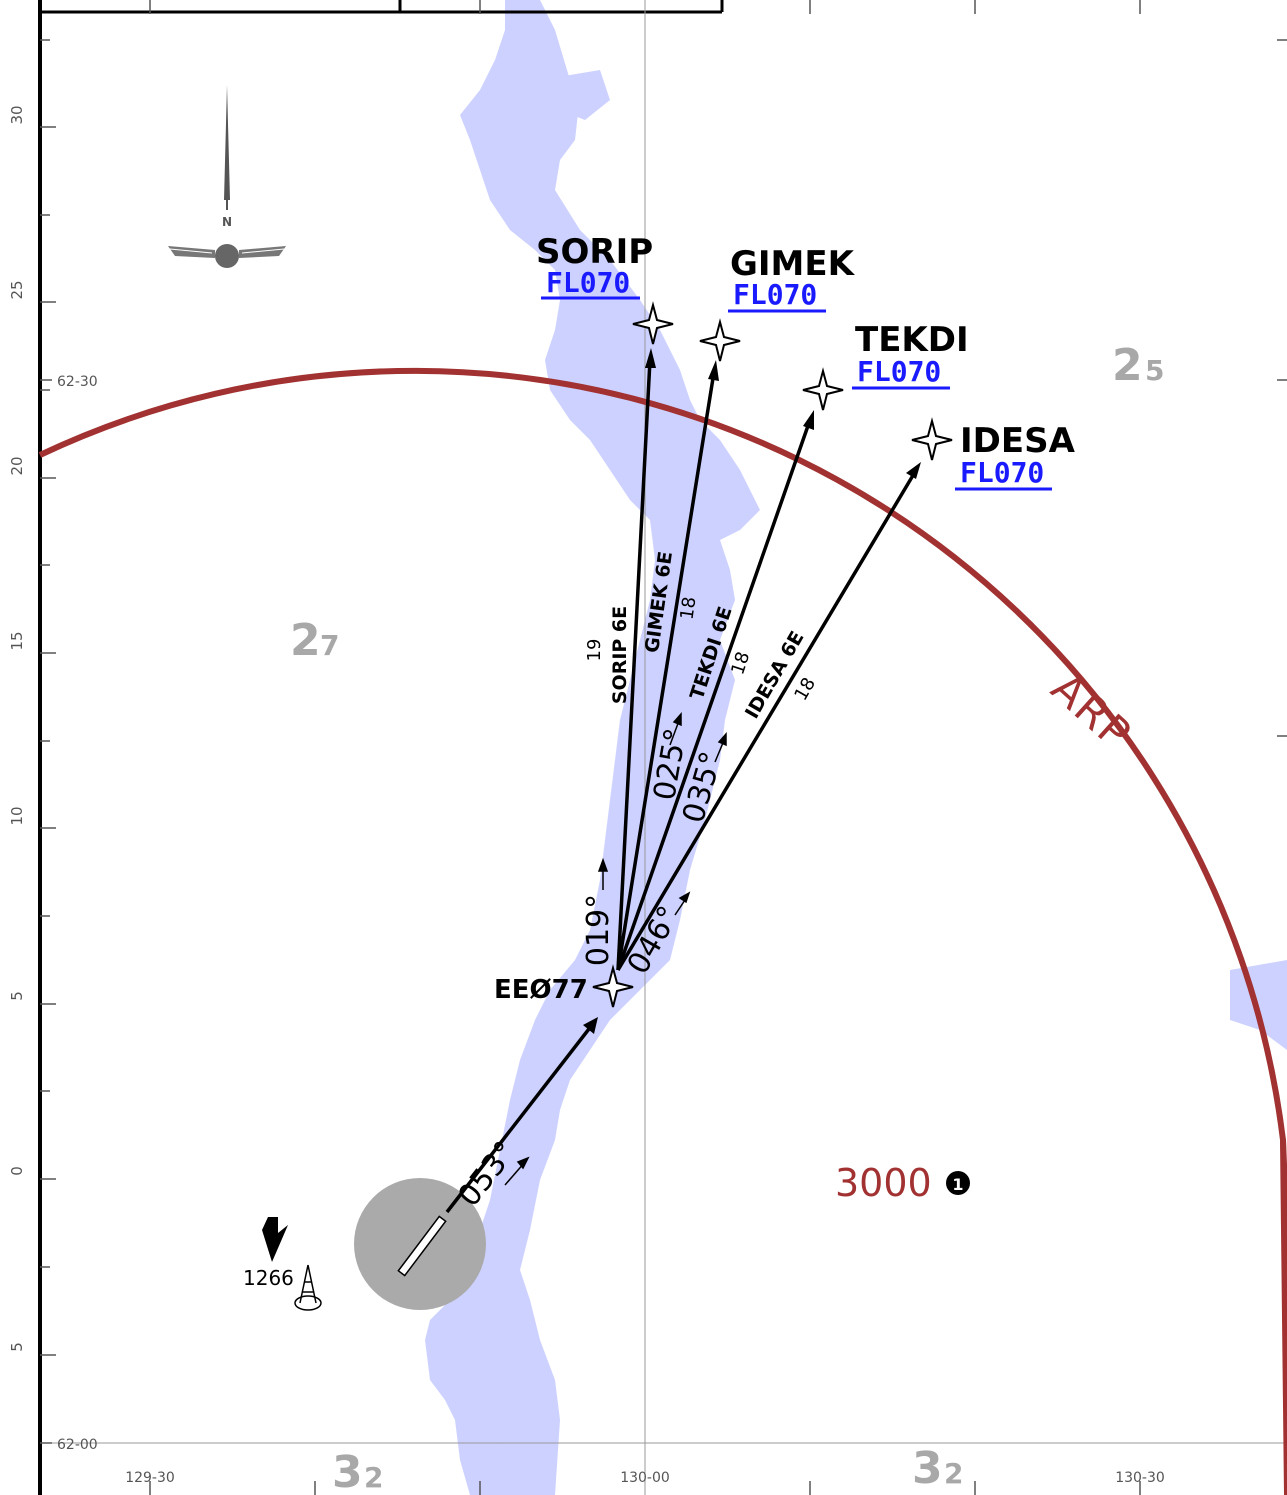 The image size is (1287, 1495). I want to click on route-tekdi, so click(714, 695).